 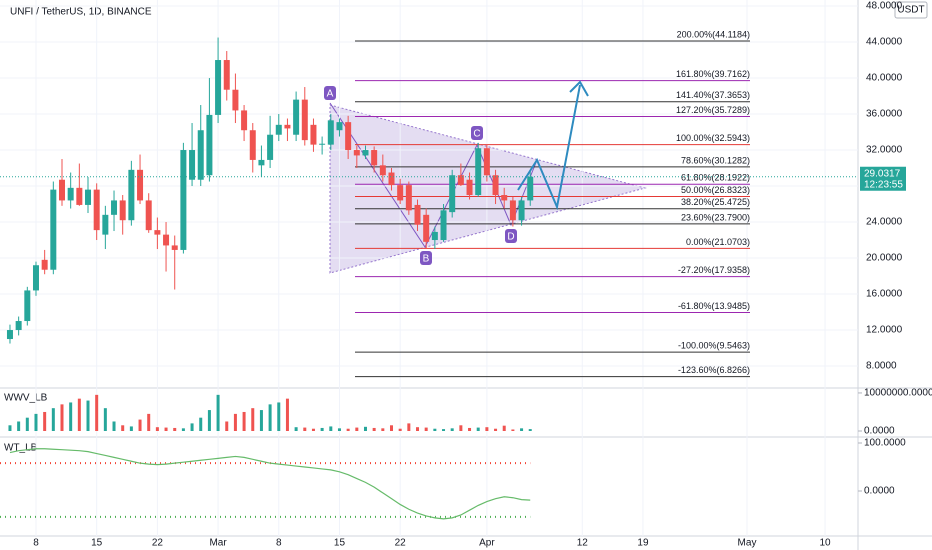 What do you see at coordinates (714, 306) in the screenshot?
I see `fib-label: -61.80%(13.9485)` at bounding box center [714, 306].